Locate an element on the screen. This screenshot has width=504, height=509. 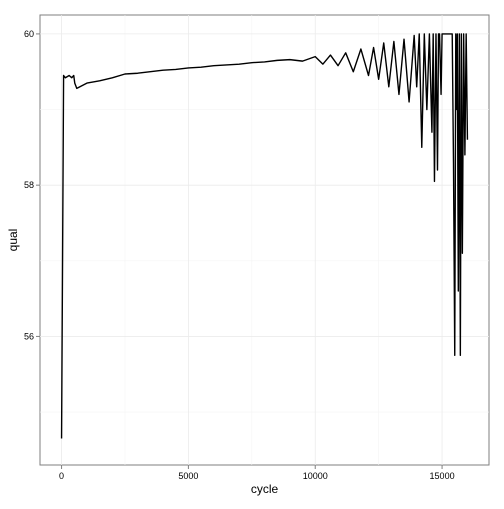
x-axis-ticks: 0 5000 10000 15000 is located at coordinates (257, 473).